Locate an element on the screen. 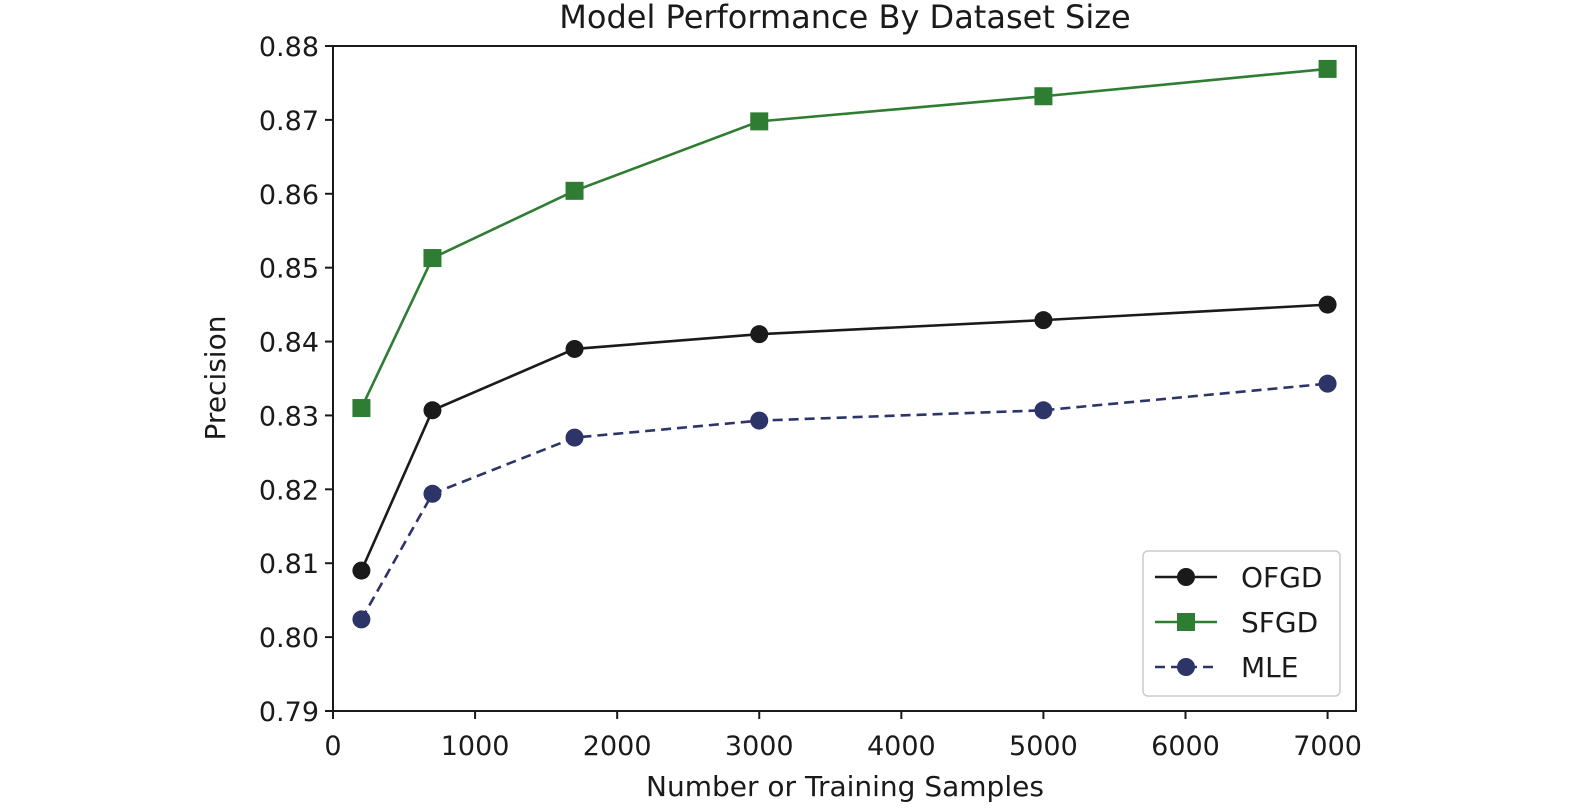 The height and width of the screenshot is (812, 1575). legend-box is located at coordinates (1241, 623).